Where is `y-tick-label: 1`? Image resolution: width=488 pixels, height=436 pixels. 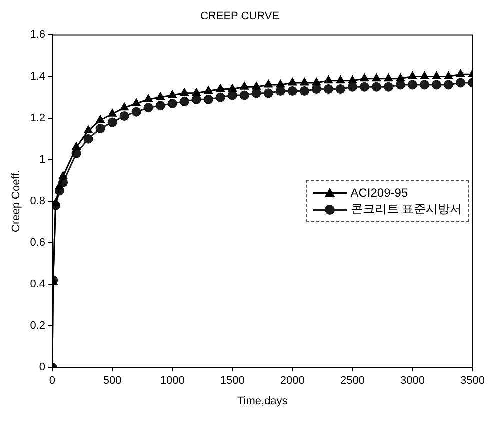 y-tick-label: 1 is located at coordinates (42, 160).